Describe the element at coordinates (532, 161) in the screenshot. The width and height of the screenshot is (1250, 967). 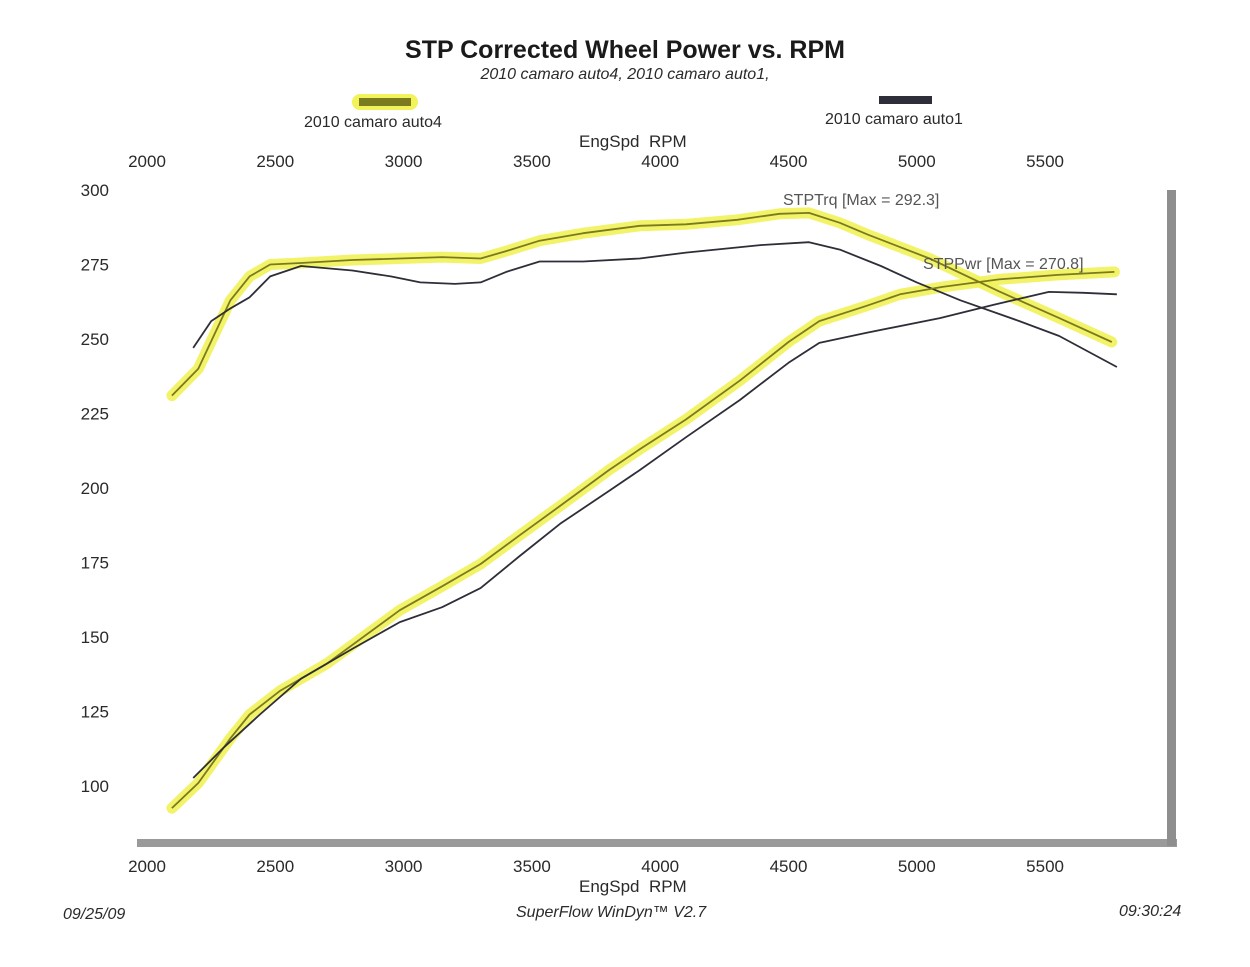
I see `x-tick-label-top: 3500` at that location.